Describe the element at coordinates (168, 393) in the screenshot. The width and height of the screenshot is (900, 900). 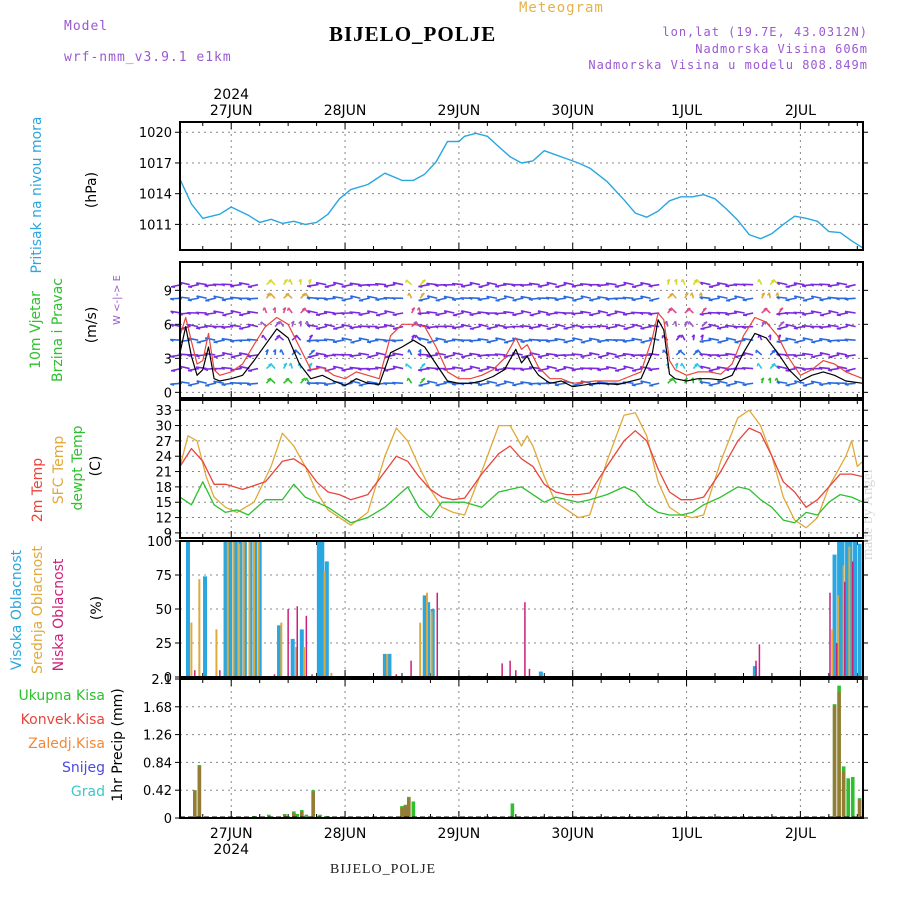
I see `y-tick-label: 0` at that location.